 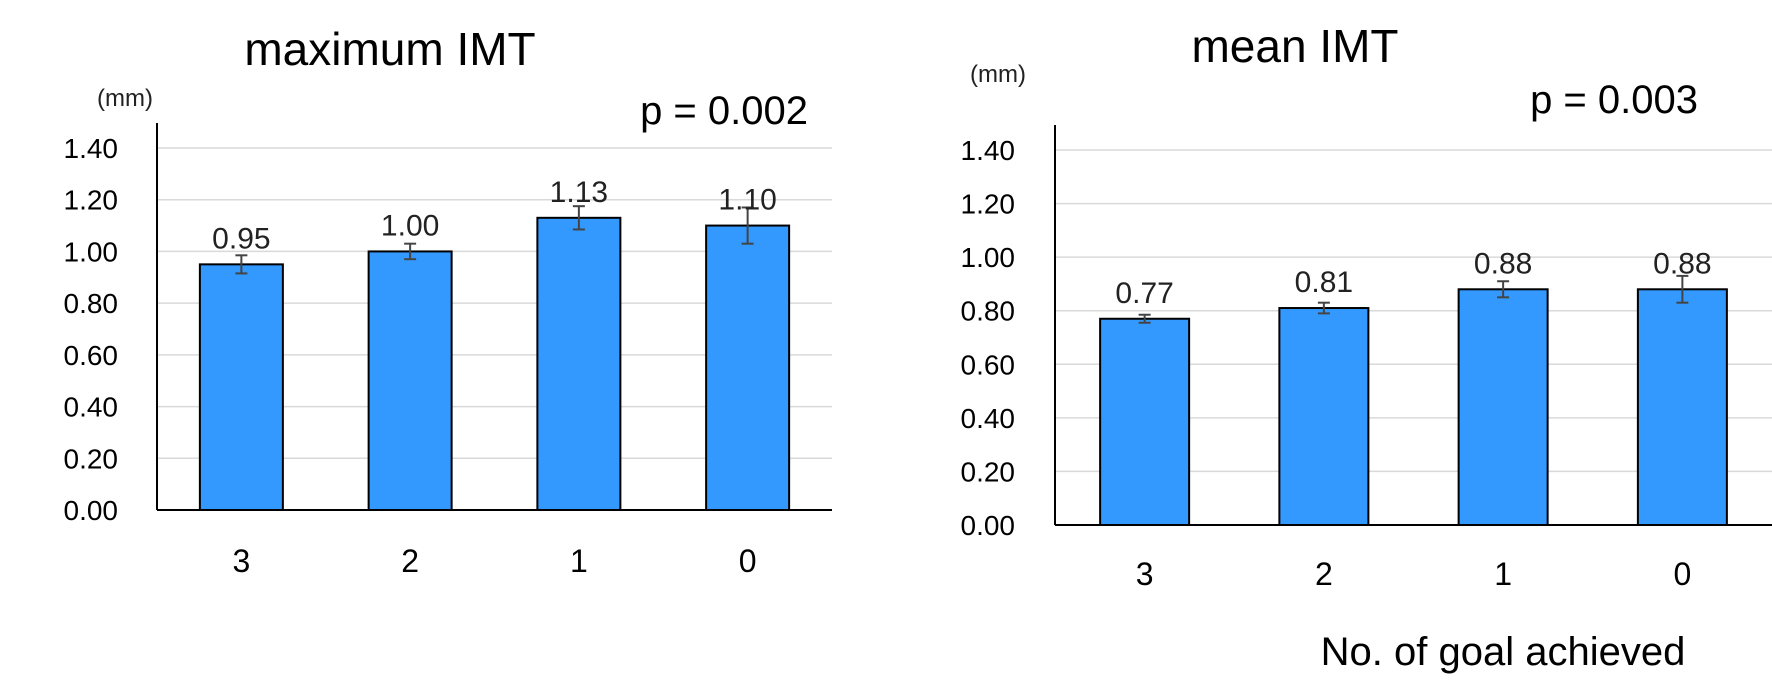 What do you see at coordinates (241, 238) in the screenshot?
I see `data-label: 0.95` at bounding box center [241, 238].